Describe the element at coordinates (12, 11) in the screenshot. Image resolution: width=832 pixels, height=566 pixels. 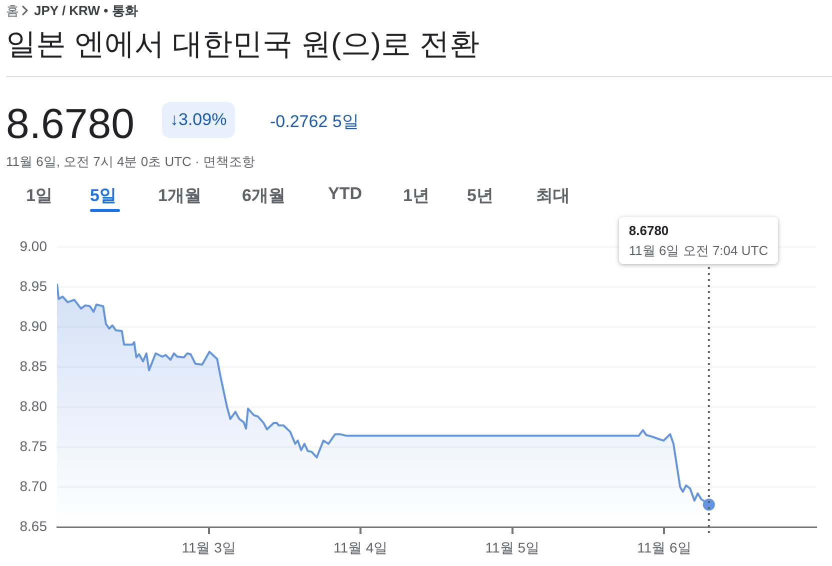
I see `text: 홈` at that location.